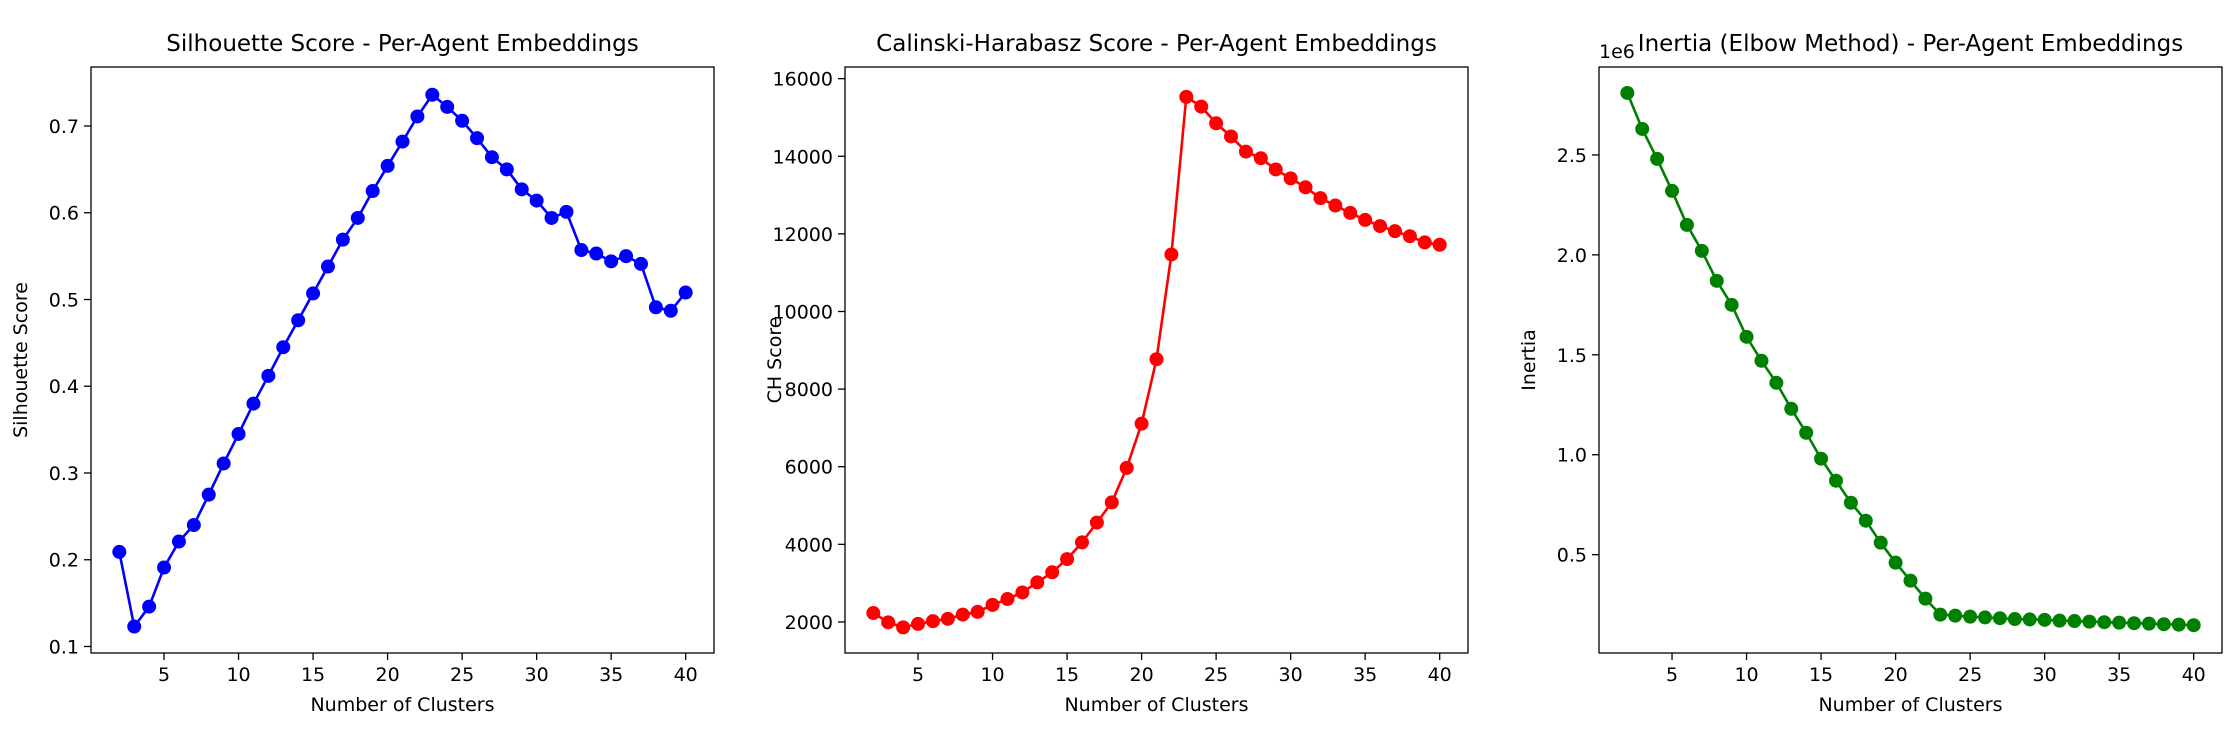  What do you see at coordinates (64, 474) in the screenshot?
I see `y-tick-label: 0.3` at bounding box center [64, 474].